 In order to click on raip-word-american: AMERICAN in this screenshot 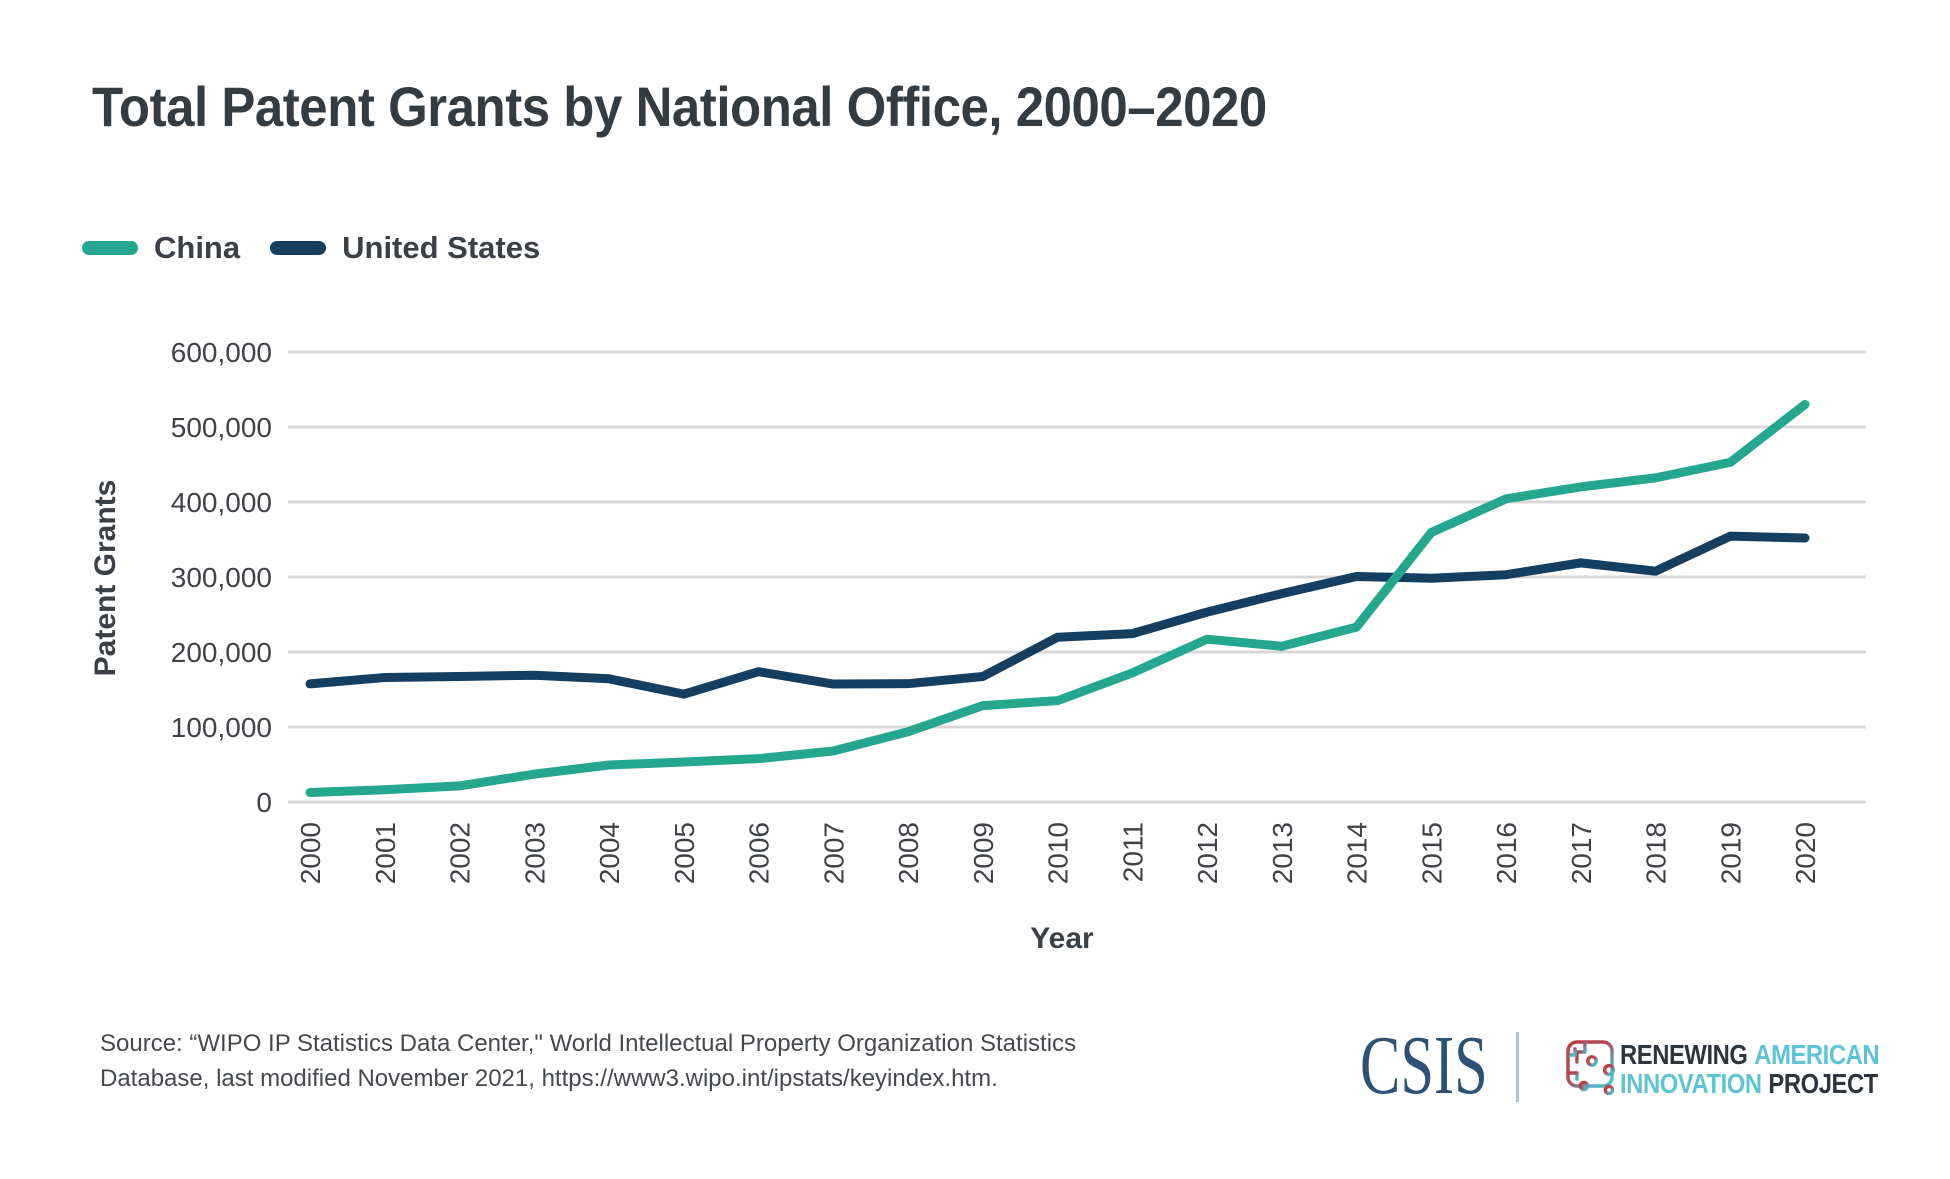, I will do `click(1817, 1054)`.